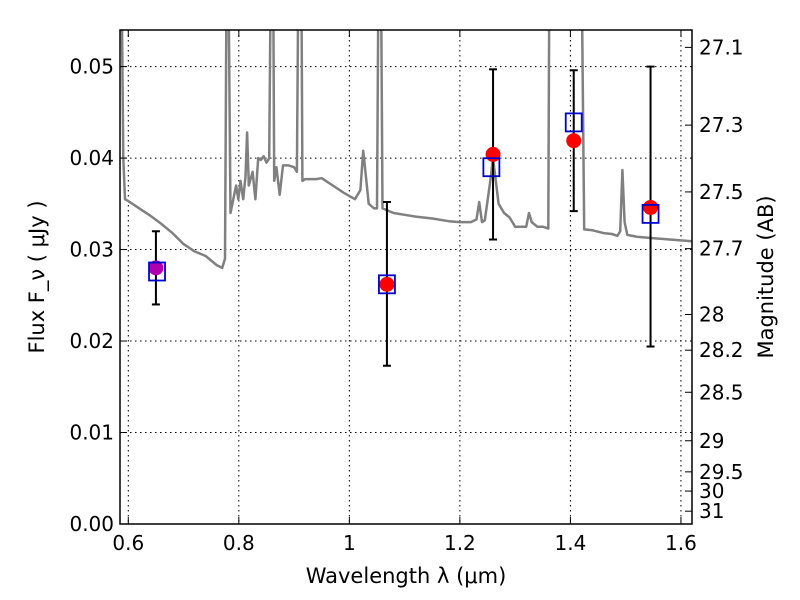 The image size is (800, 600). I want to click on y2-tick-label: 28, so click(711, 315).